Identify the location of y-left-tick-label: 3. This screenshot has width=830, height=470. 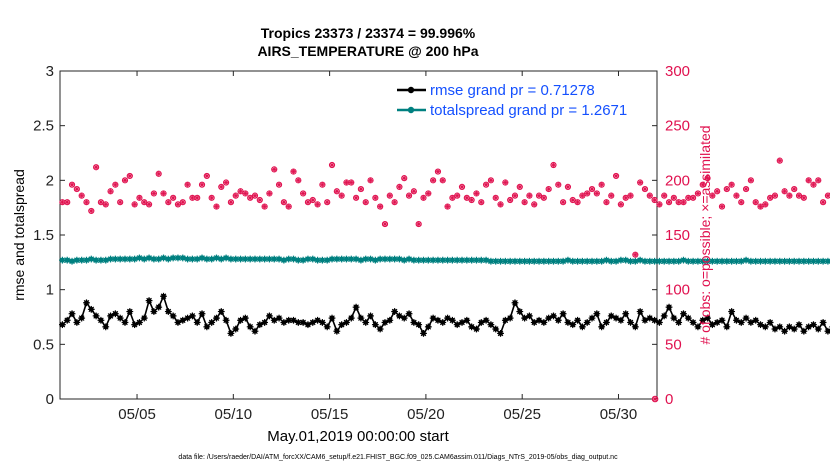
(50, 71).